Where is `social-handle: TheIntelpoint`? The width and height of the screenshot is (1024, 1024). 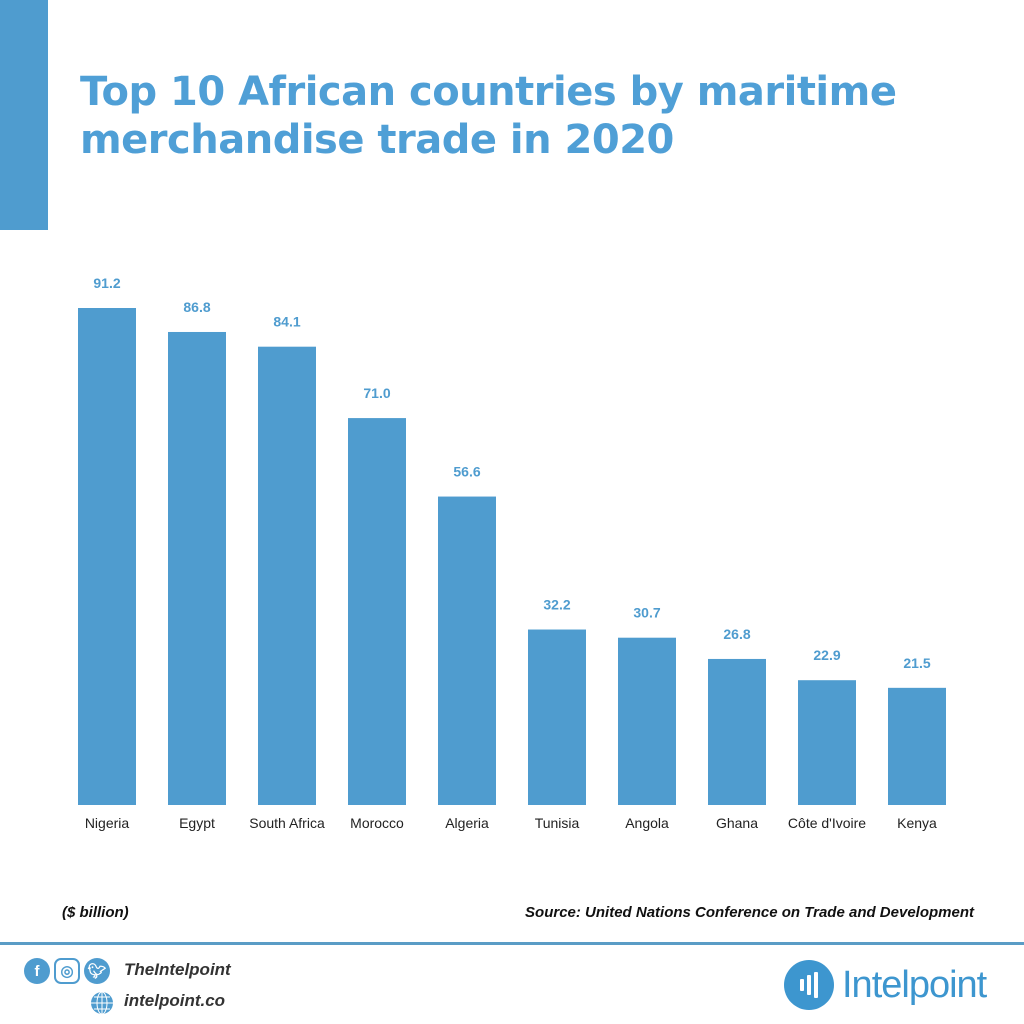 social-handle: TheIntelpoint is located at coordinates (177, 969).